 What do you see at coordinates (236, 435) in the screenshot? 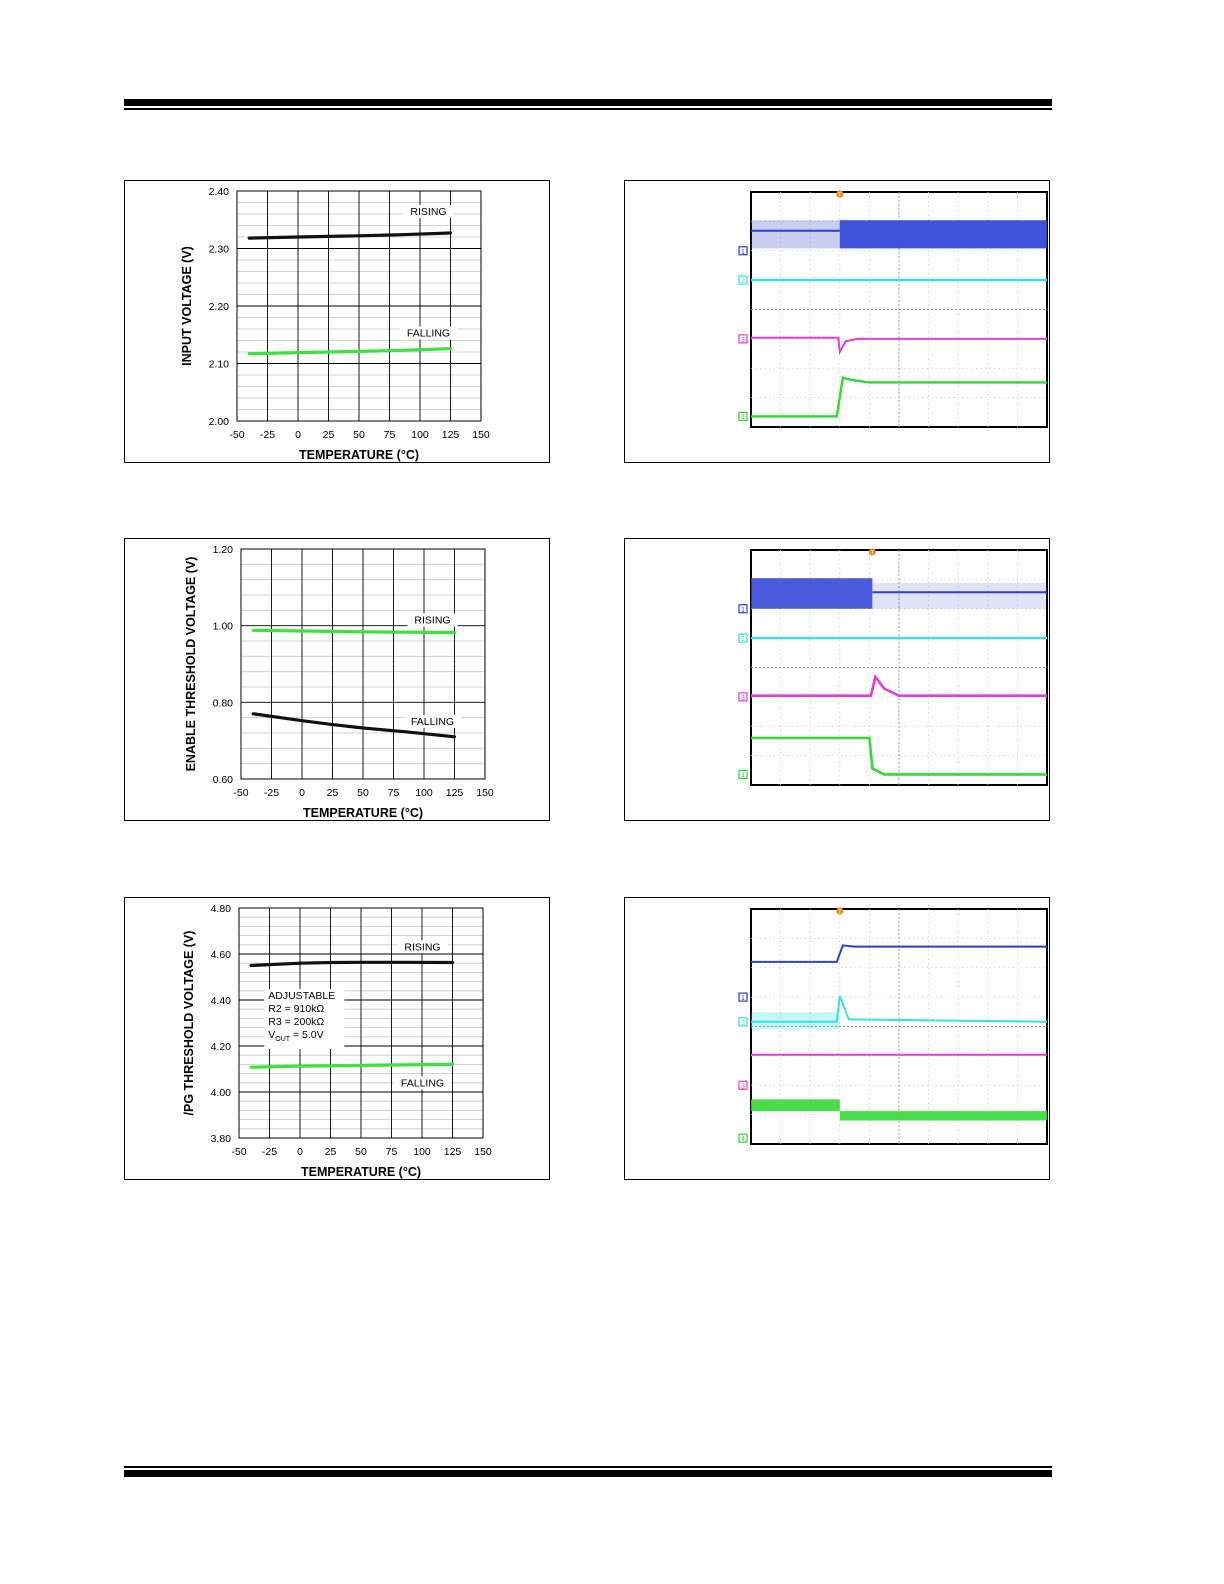
I see `x-tick-label: -50` at bounding box center [236, 435].